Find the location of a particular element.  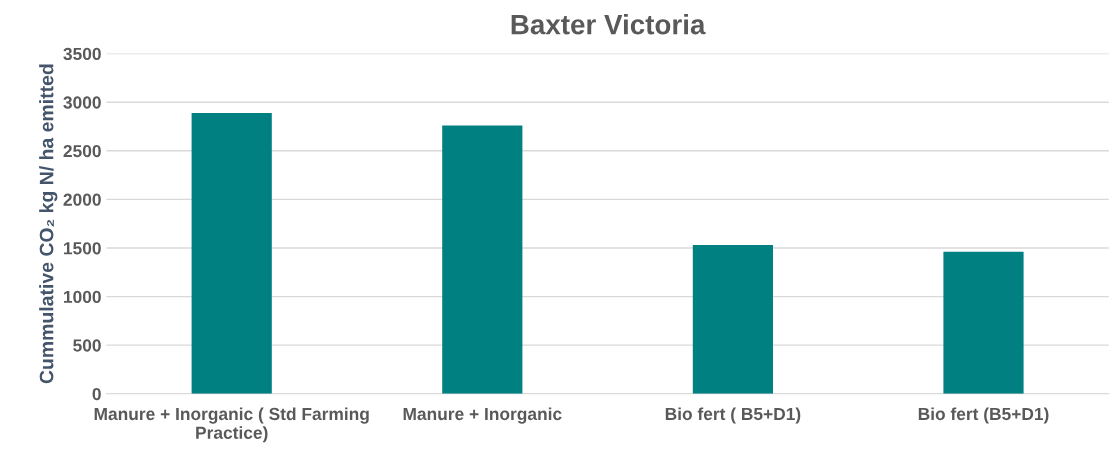

x-tick-label: Bio fert (B5+D1) is located at coordinates (983, 415).